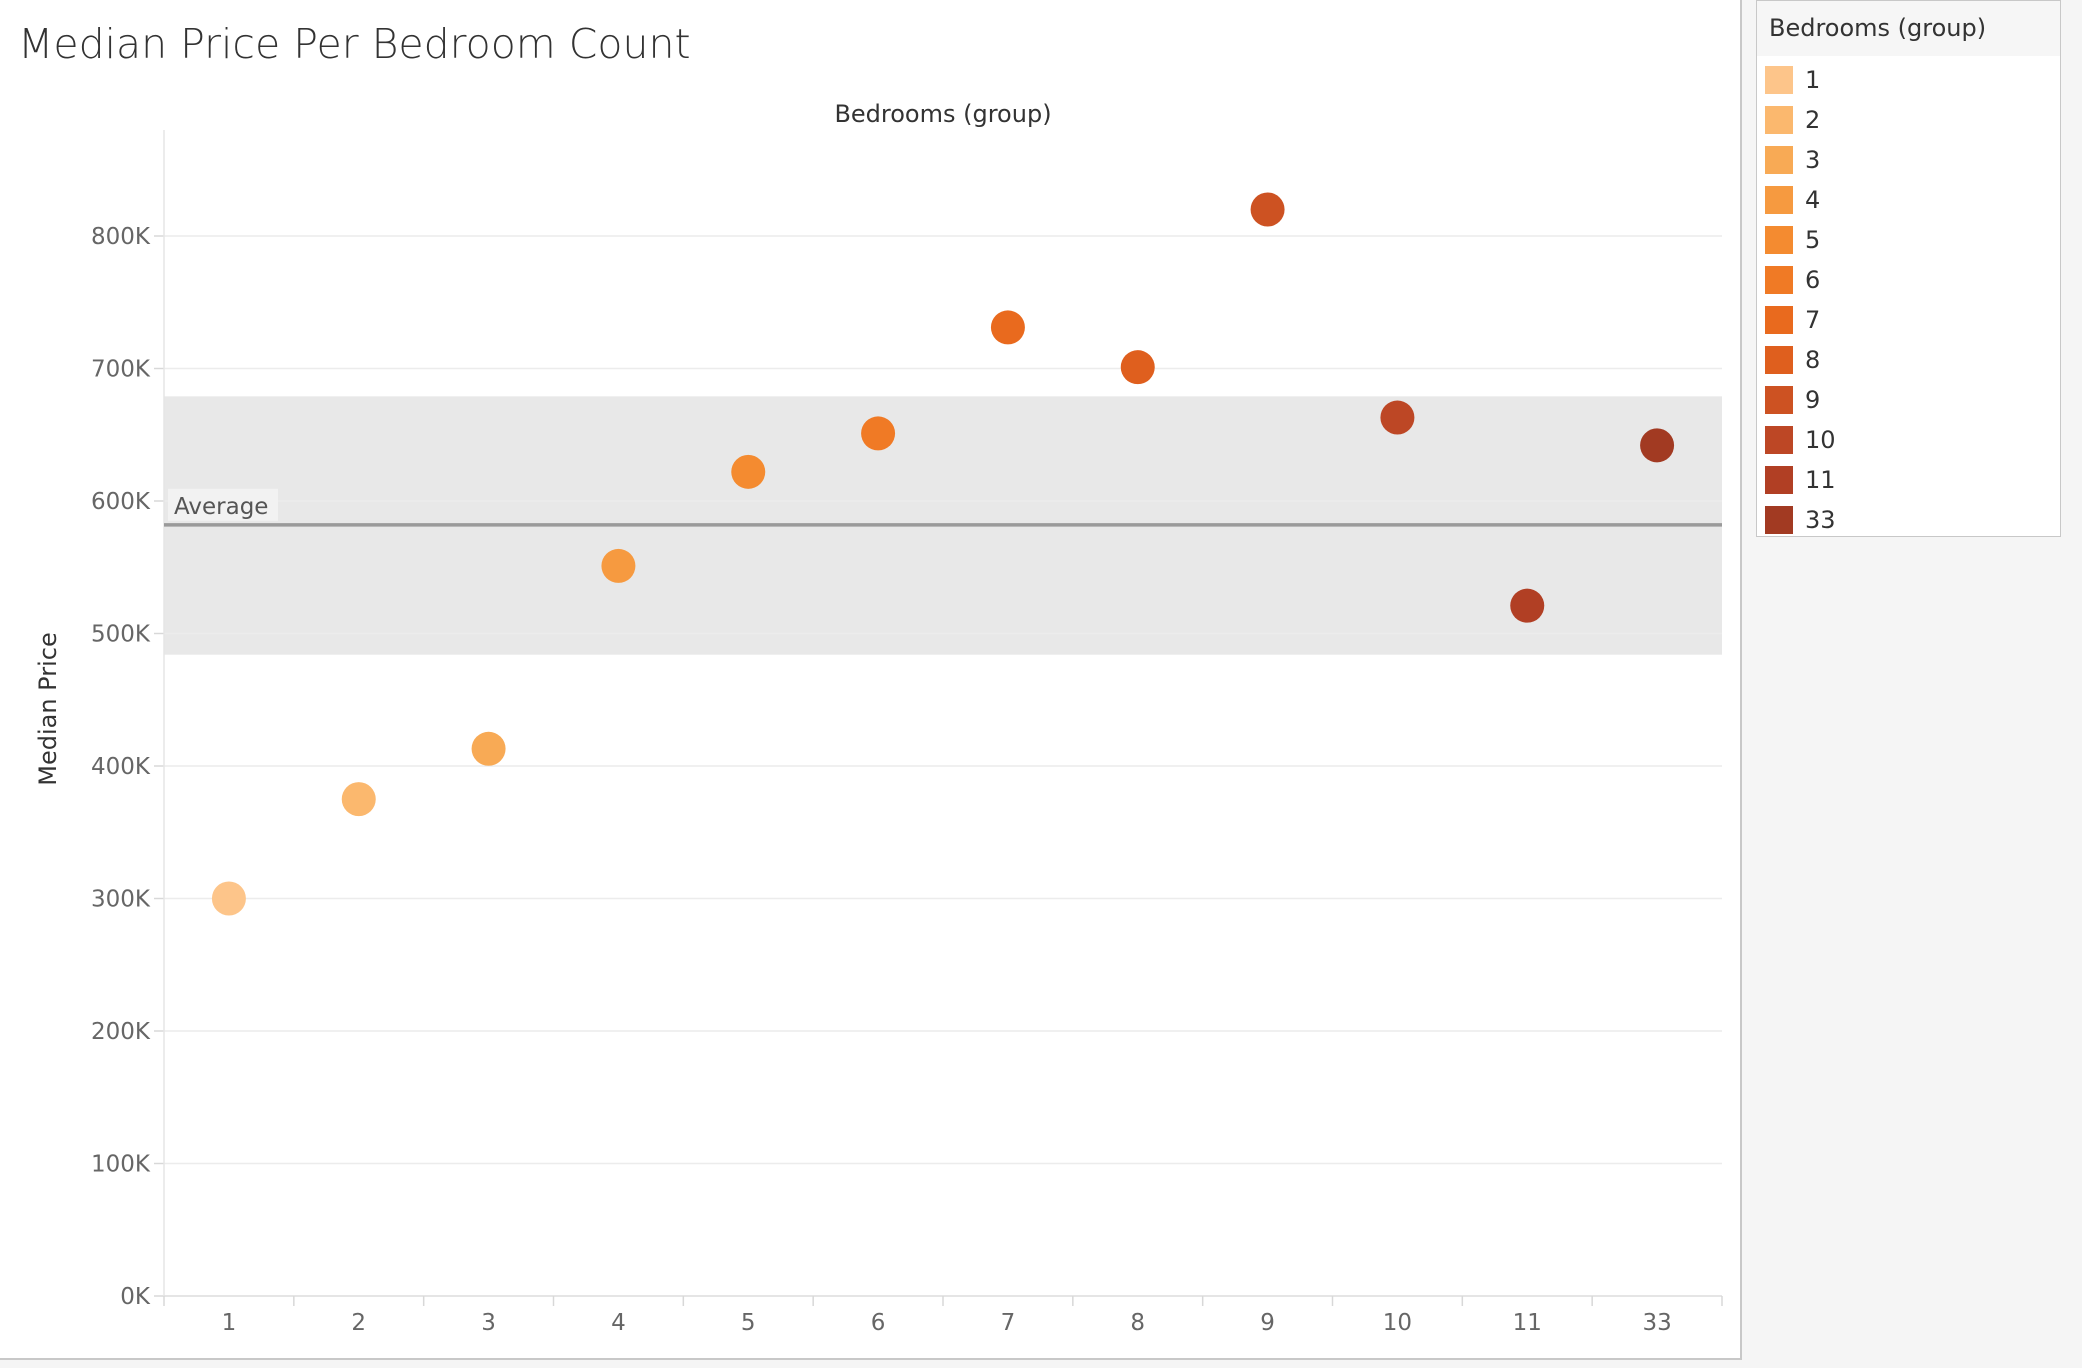 The width and height of the screenshot is (2082, 1368). What do you see at coordinates (1908, 360) in the screenshot?
I see `legend-item-8: 8` at bounding box center [1908, 360].